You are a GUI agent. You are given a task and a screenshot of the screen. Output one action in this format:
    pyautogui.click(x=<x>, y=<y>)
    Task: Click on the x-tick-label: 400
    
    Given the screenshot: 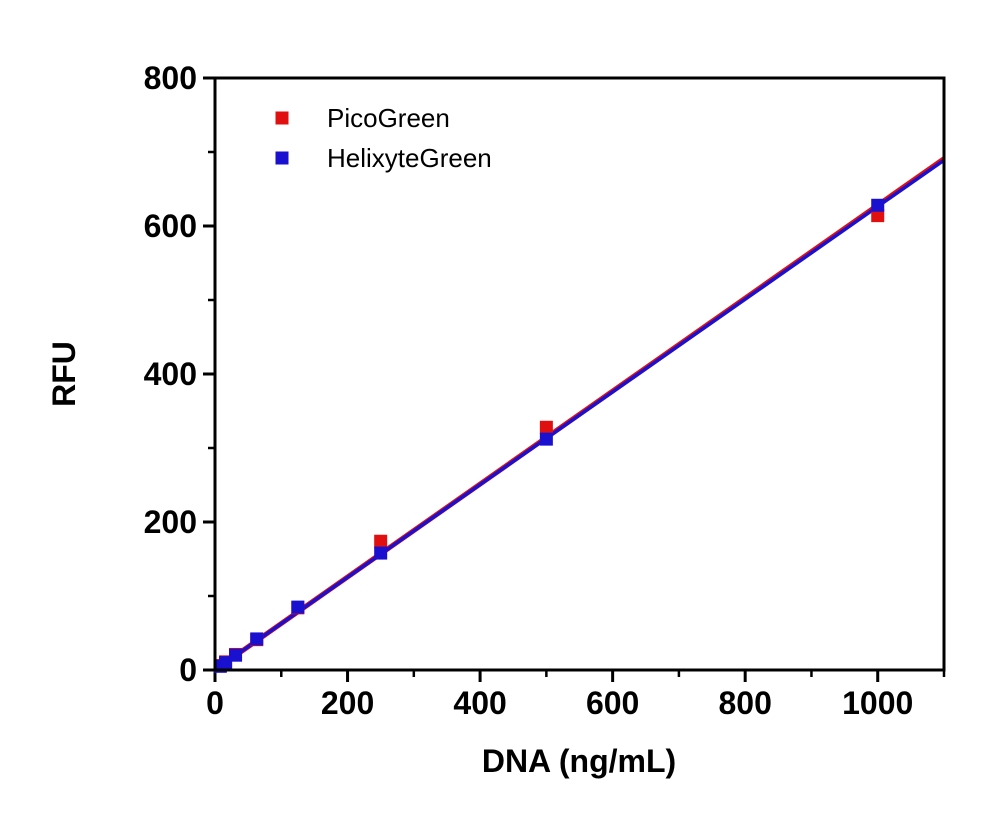 What is the action you would take?
    pyautogui.click(x=479, y=703)
    